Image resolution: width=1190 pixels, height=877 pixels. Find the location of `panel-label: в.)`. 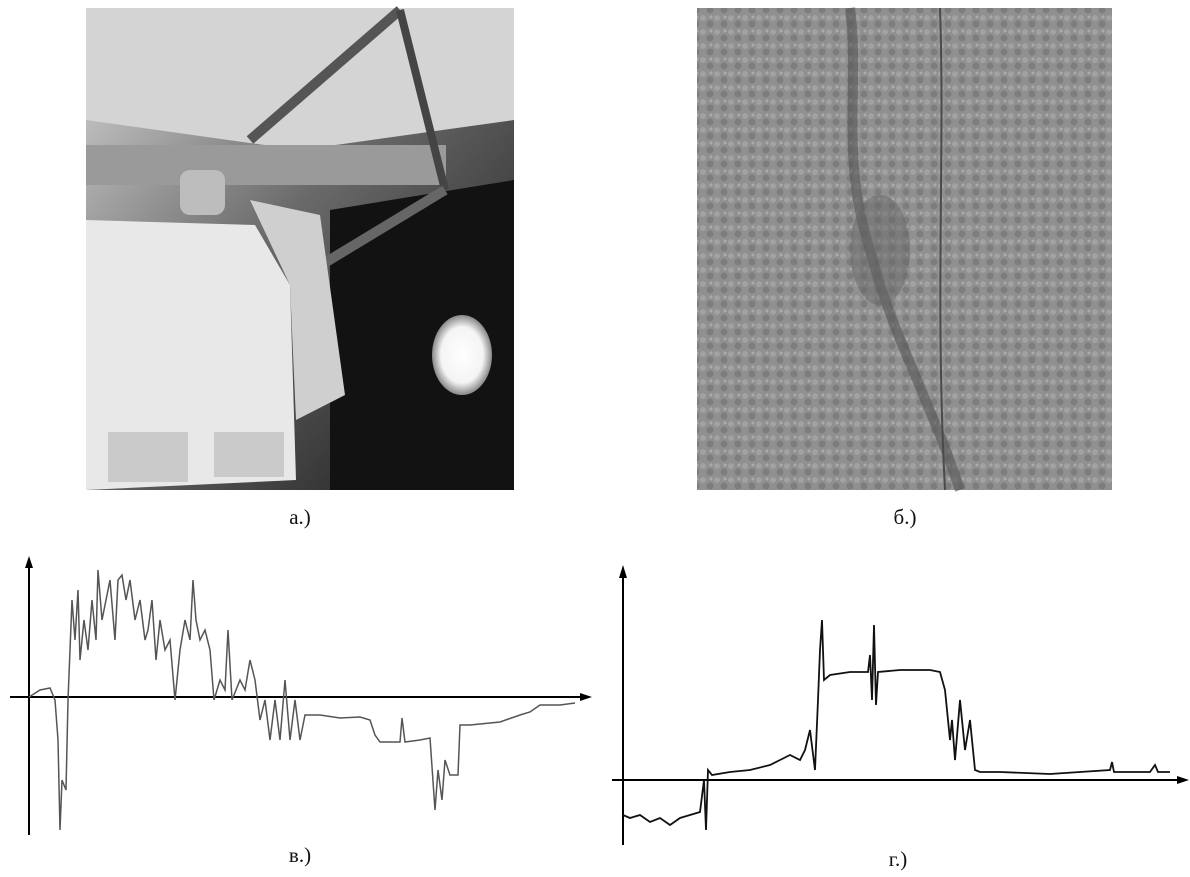

panel-label: в.) is located at coordinates (300, 855).